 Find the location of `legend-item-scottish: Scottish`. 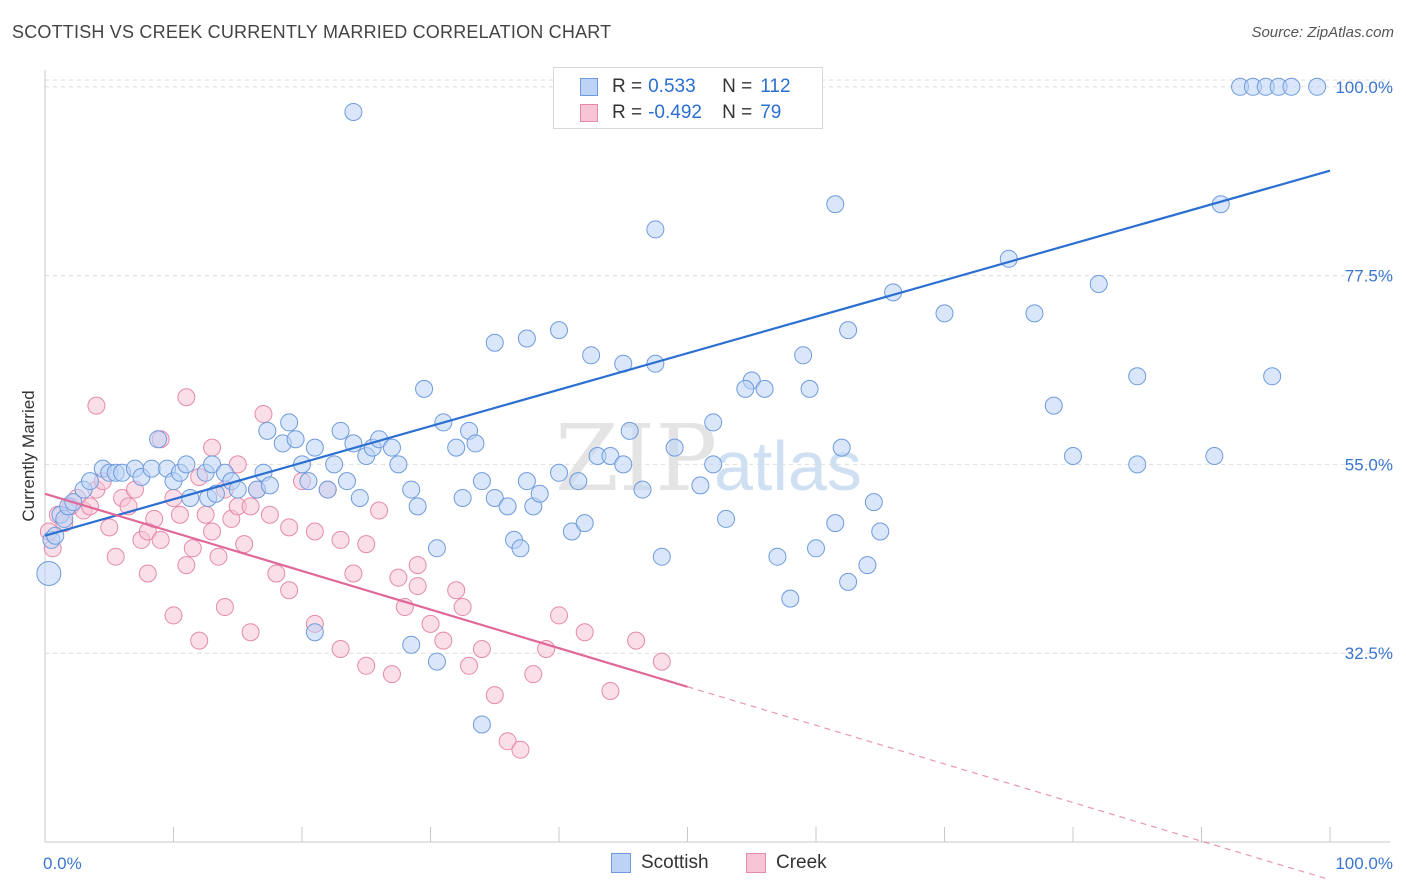

legend-item-scottish: Scottish is located at coordinates (660, 863).